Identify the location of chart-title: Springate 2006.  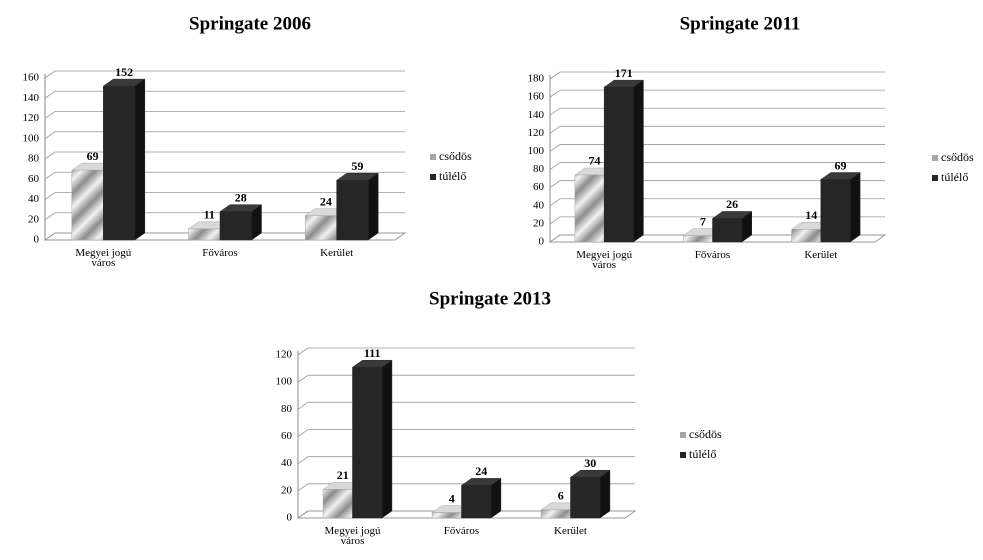
(250, 23).